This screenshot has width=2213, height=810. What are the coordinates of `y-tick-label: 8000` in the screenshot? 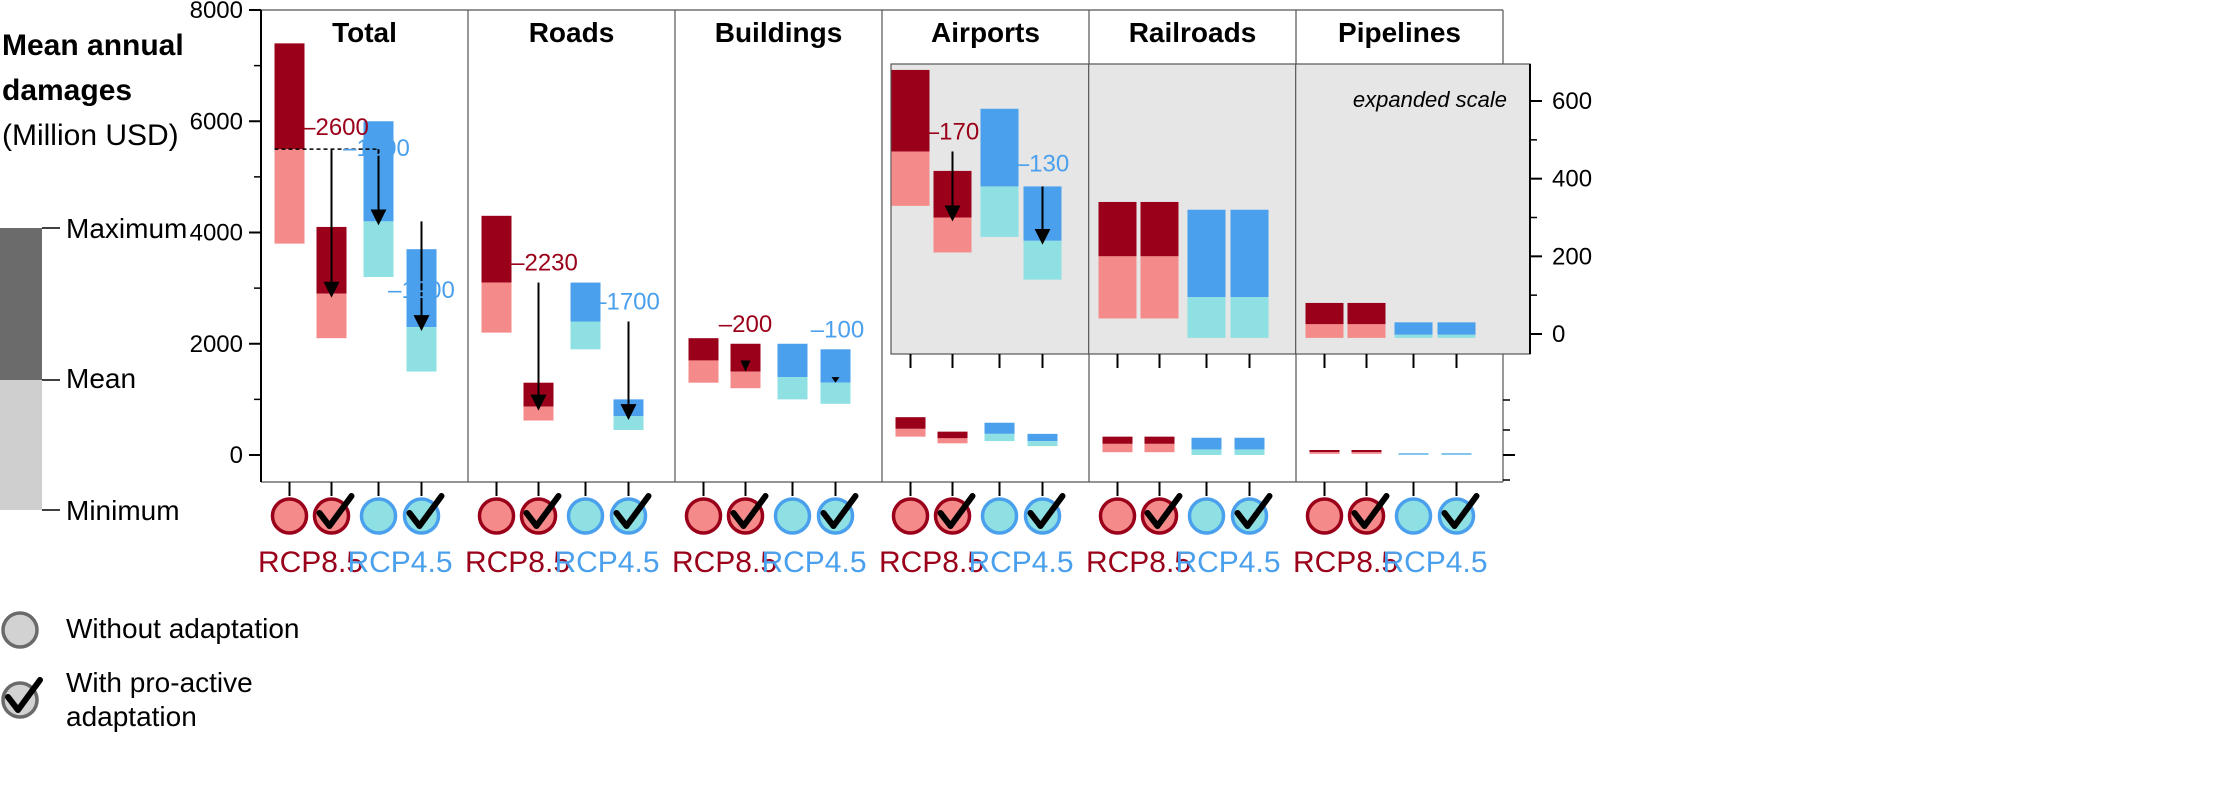 It's located at (216, 12).